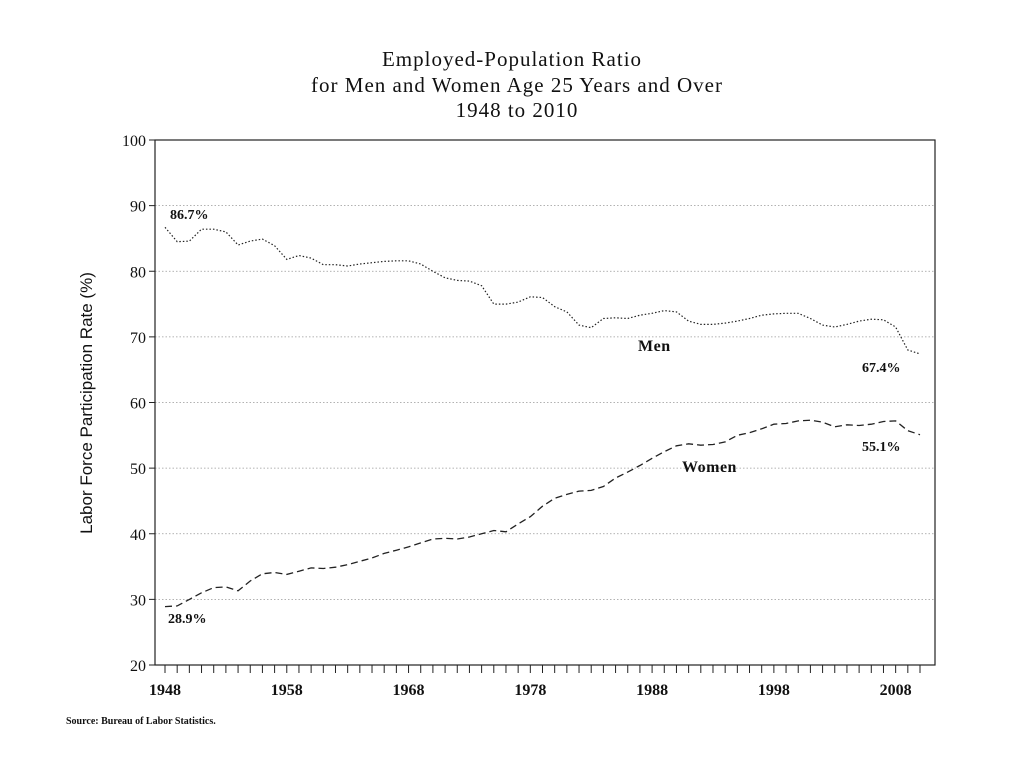  I want to click on y-tick-label-50: 50, so click(138, 469).